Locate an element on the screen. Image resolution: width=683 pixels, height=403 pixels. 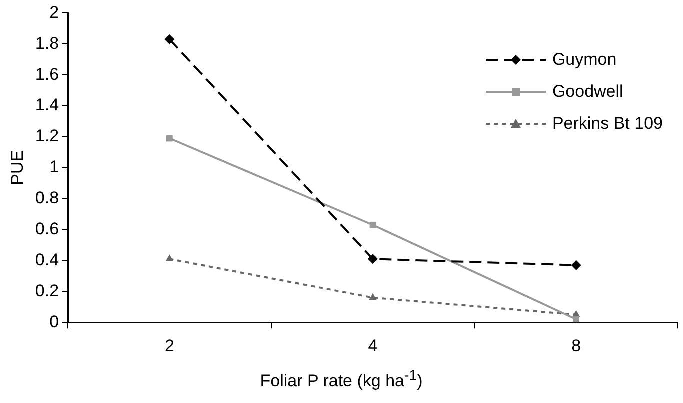
x-tick-label: 2 is located at coordinates (169, 346).